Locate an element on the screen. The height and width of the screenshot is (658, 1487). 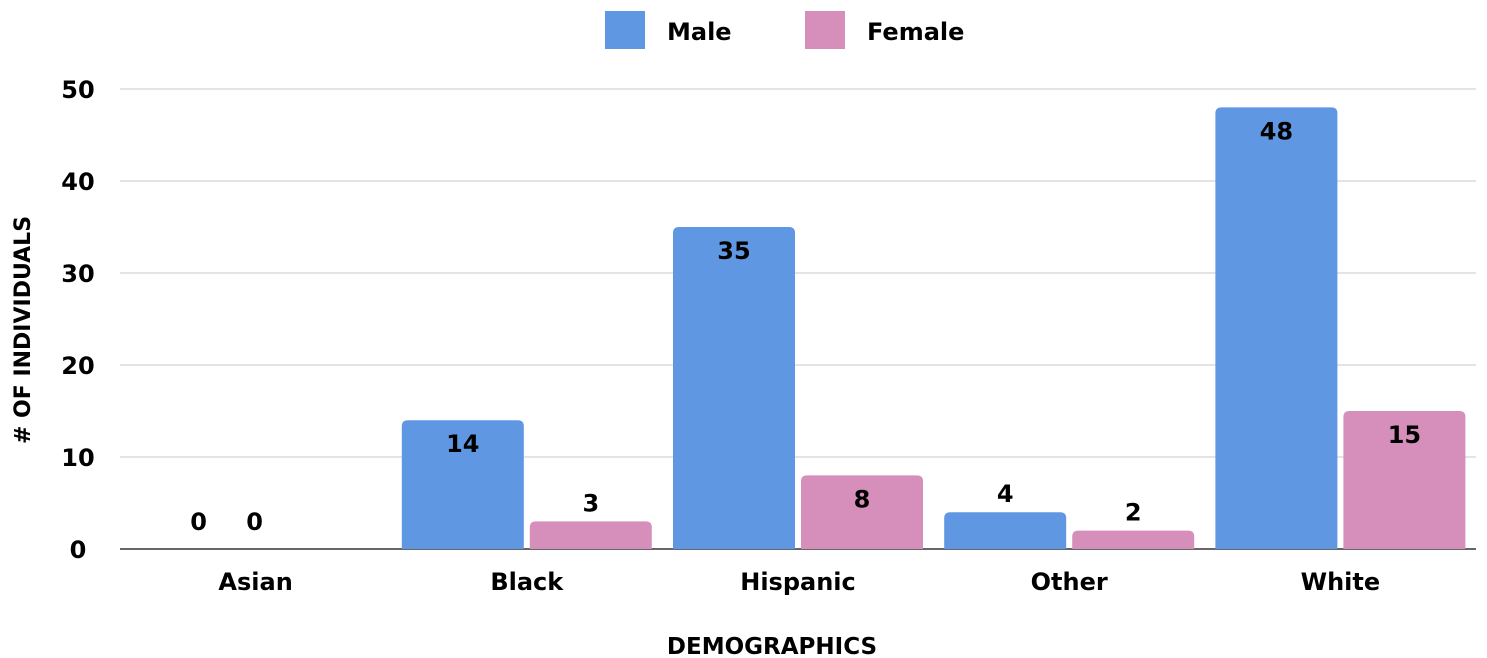
x-tick-label: Hispanic is located at coordinates (798, 582).